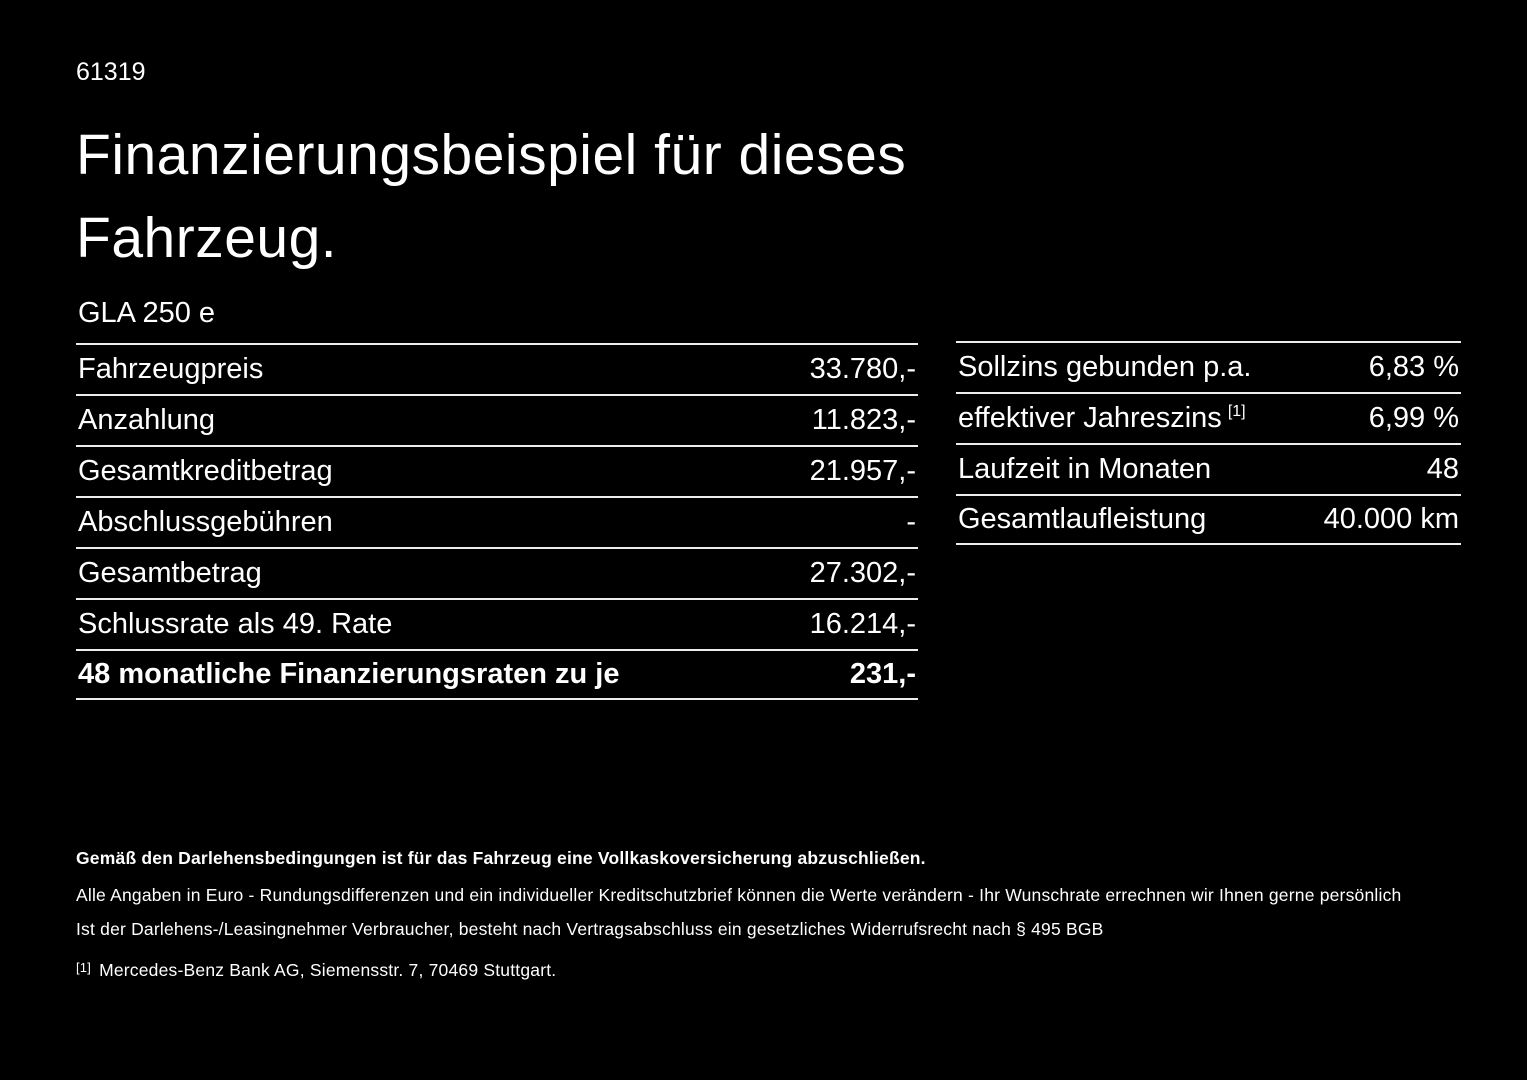 The height and width of the screenshot is (1080, 1527). I want to click on row-label: Sollzins gebunden p.a., so click(1107, 367).